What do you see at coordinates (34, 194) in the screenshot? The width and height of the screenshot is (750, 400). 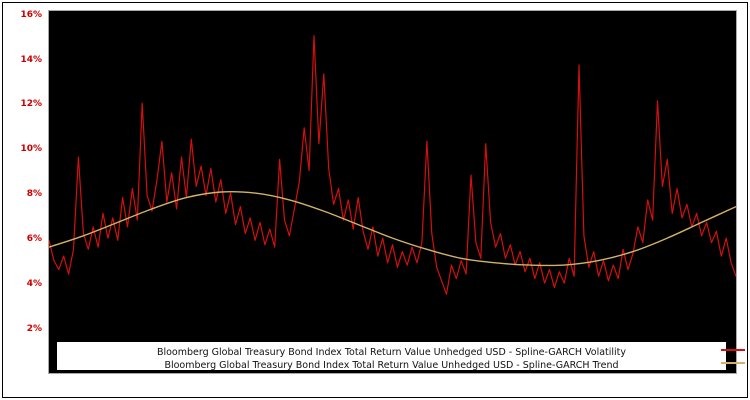 I see `y-tick-label: 8%` at bounding box center [34, 194].